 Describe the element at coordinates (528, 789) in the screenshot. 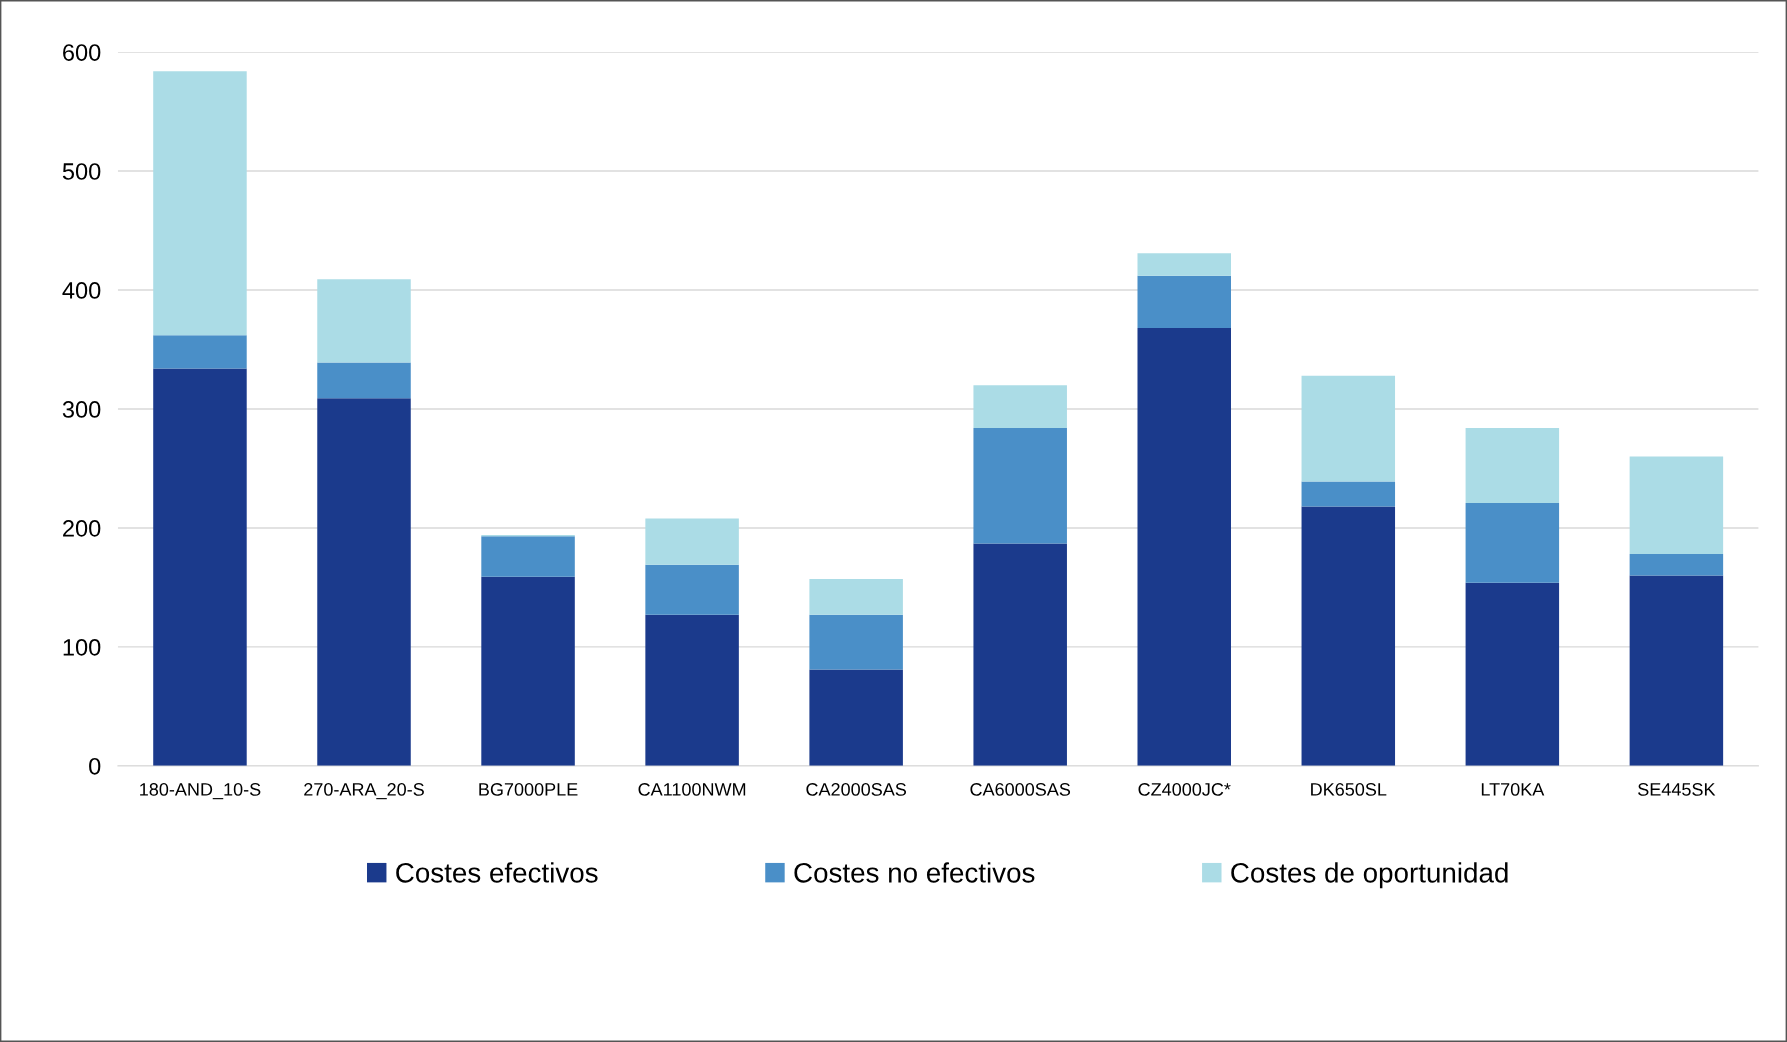

I see `x-tick-label: BG7000PLE` at that location.